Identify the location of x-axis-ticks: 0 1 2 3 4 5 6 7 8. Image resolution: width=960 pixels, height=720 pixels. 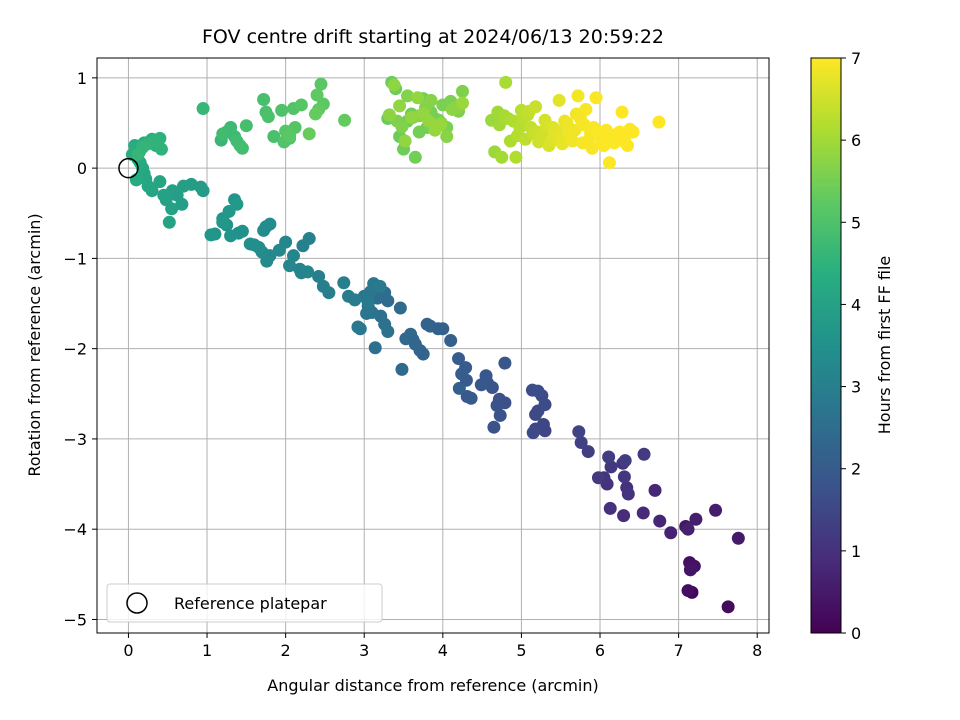
(442, 646).